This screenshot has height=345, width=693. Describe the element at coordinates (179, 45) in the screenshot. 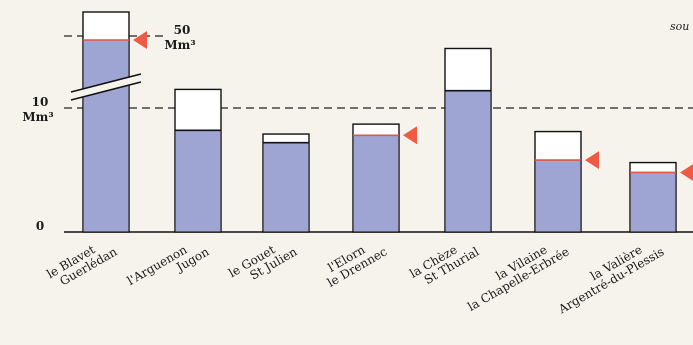

I see `y-tick-unit-50: Mm³` at that location.